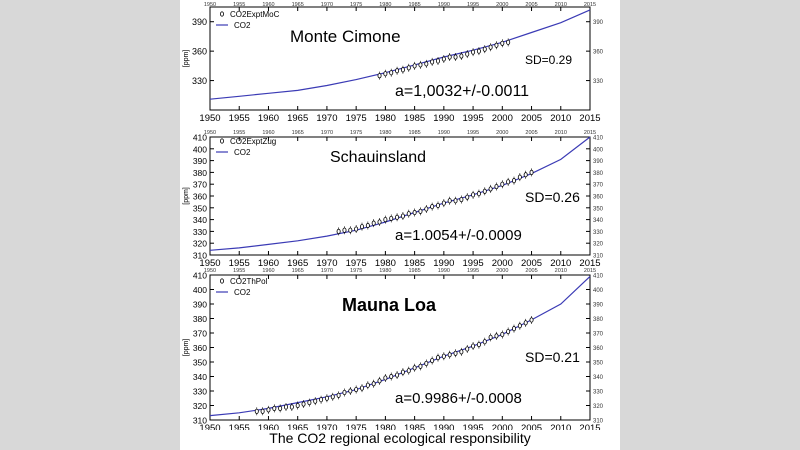 This screenshot has width=800, height=450. I want to click on x-tick-label-top: 2005, so click(531, 133).